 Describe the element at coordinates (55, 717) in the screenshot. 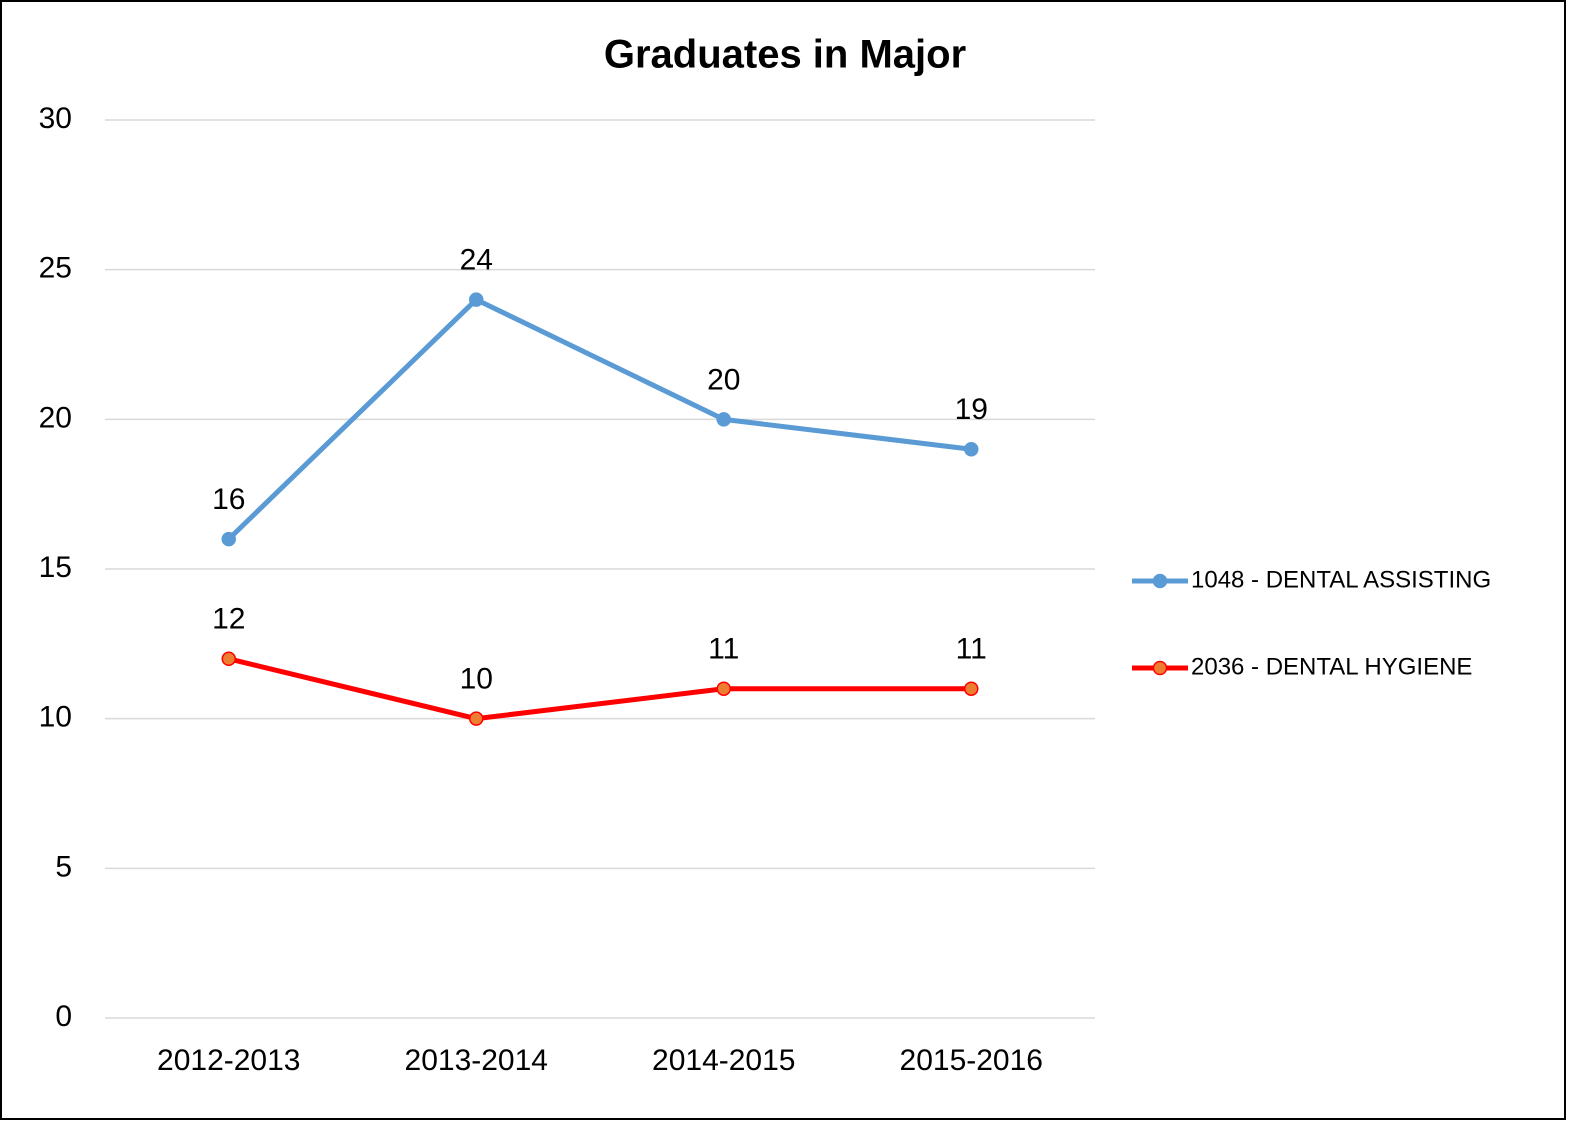

I see `y-tick-label: 10` at that location.